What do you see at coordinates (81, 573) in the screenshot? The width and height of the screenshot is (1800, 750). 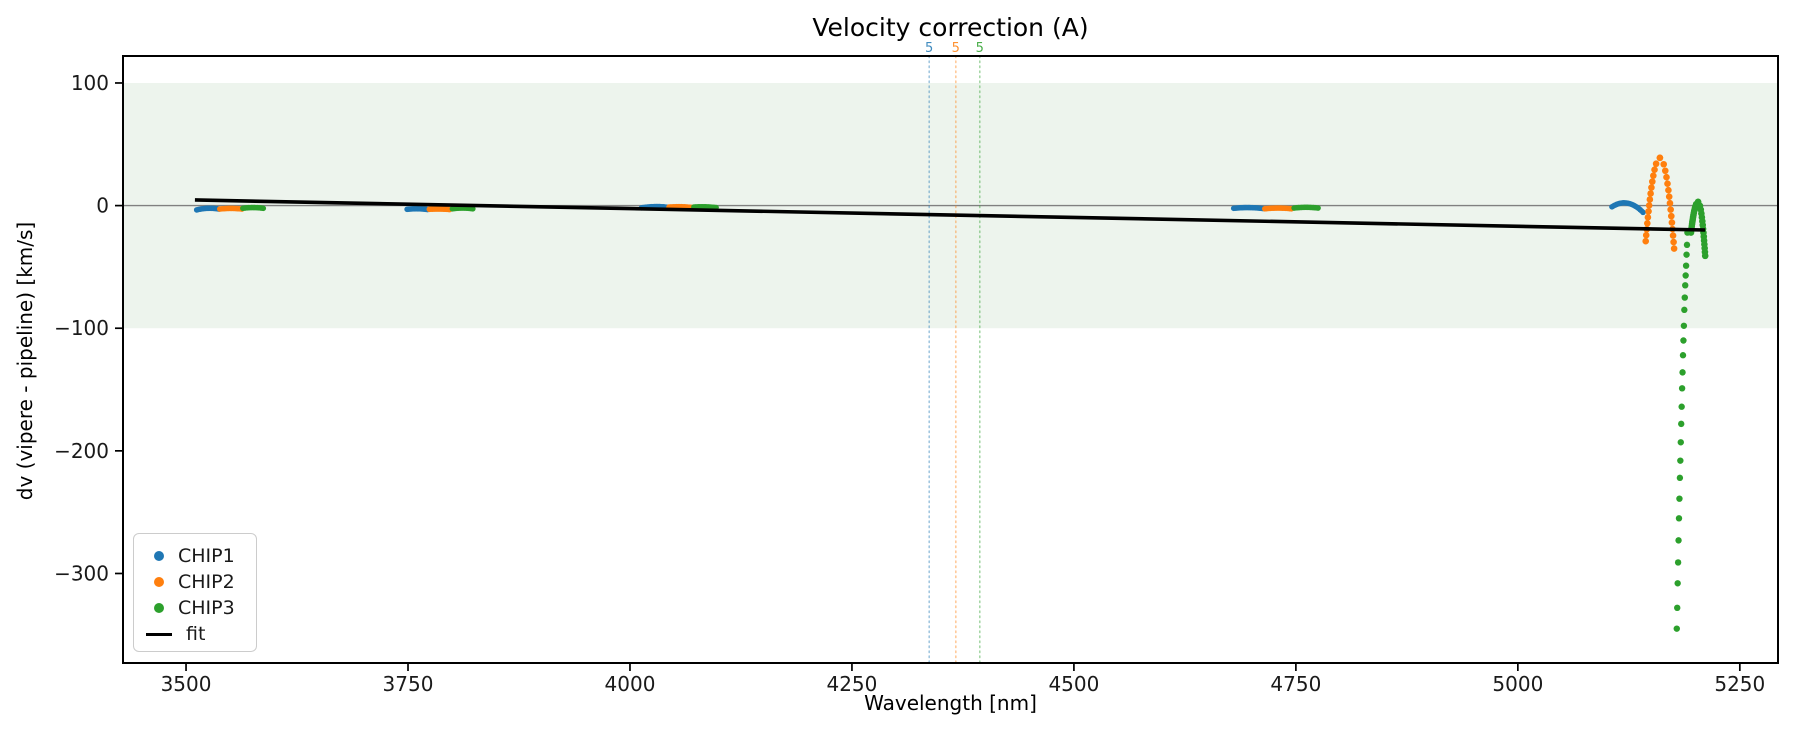 I see `y-tick-label: −300` at bounding box center [81, 573].